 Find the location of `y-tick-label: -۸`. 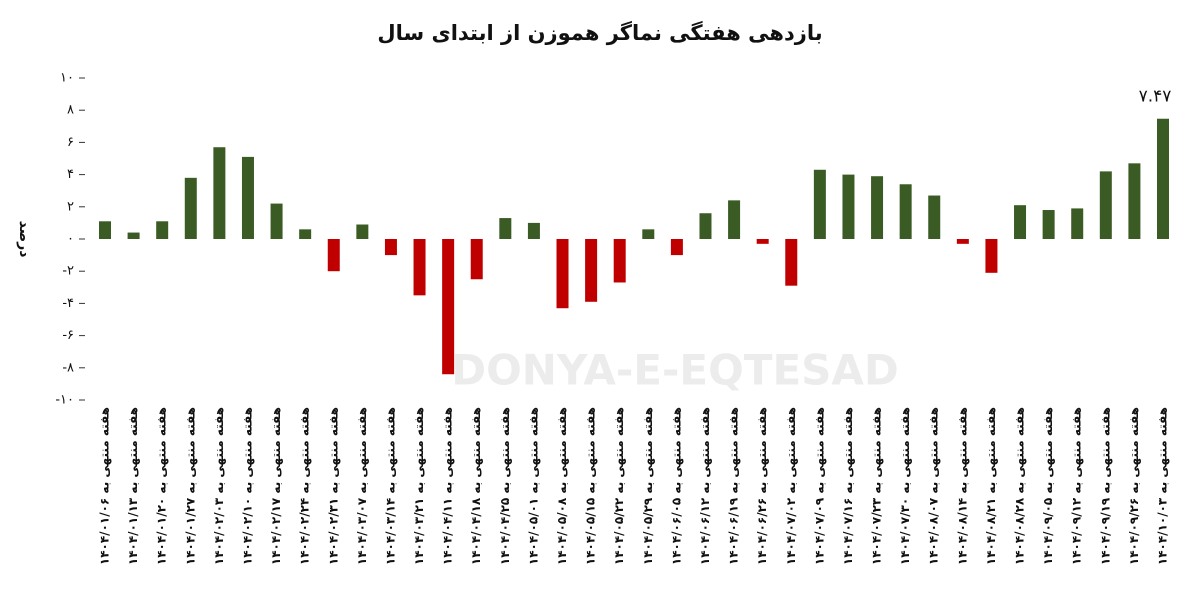

y-tick-label: -۸ is located at coordinates (68, 367).